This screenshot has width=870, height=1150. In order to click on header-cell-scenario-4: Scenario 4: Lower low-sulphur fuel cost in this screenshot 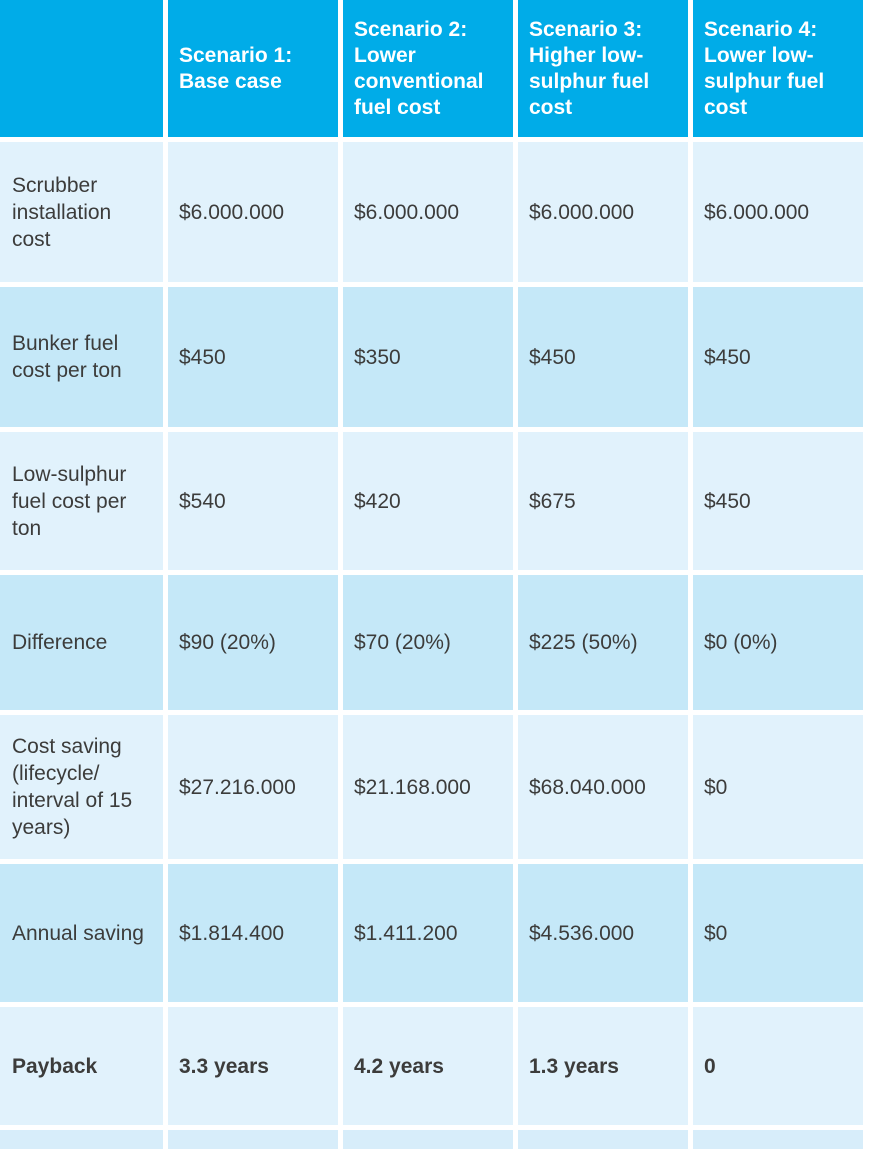, I will do `click(778, 68)`.